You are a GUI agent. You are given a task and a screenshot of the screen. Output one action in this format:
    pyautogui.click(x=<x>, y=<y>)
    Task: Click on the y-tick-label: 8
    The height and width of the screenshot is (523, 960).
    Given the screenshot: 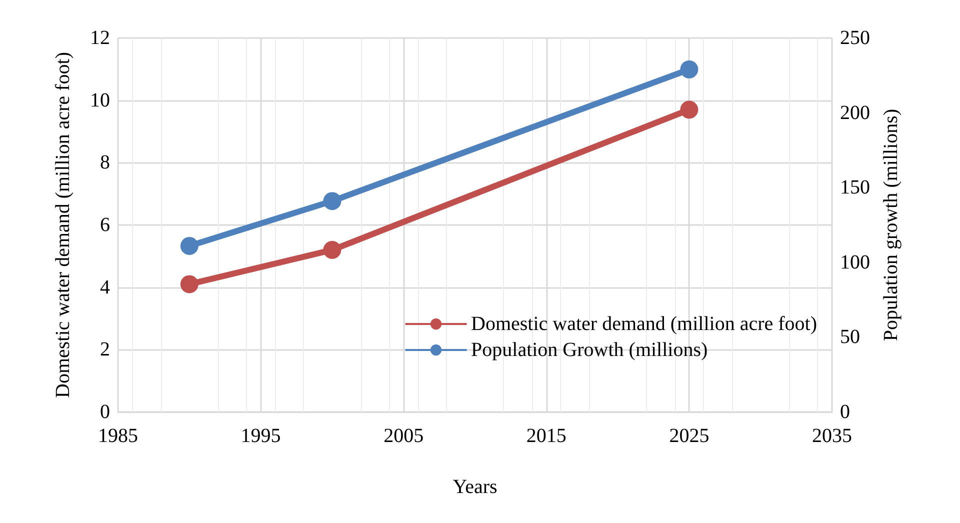 What is the action you would take?
    pyautogui.click(x=105, y=163)
    